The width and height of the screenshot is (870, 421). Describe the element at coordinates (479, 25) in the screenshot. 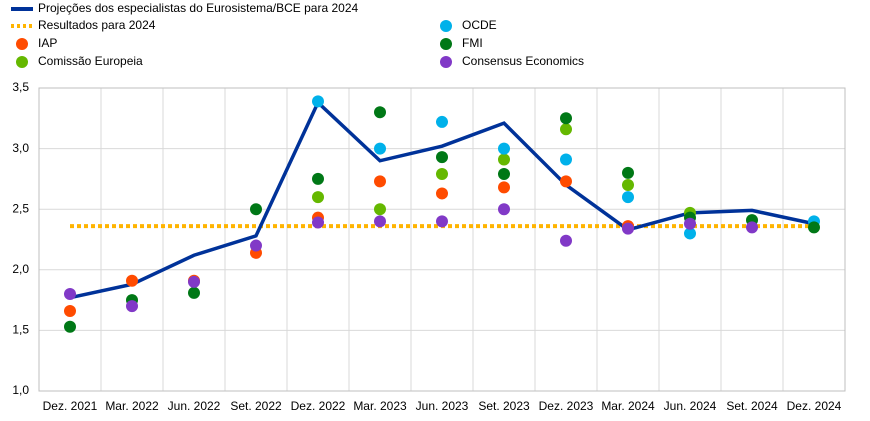

I see `legend-label: OCDE` at that location.